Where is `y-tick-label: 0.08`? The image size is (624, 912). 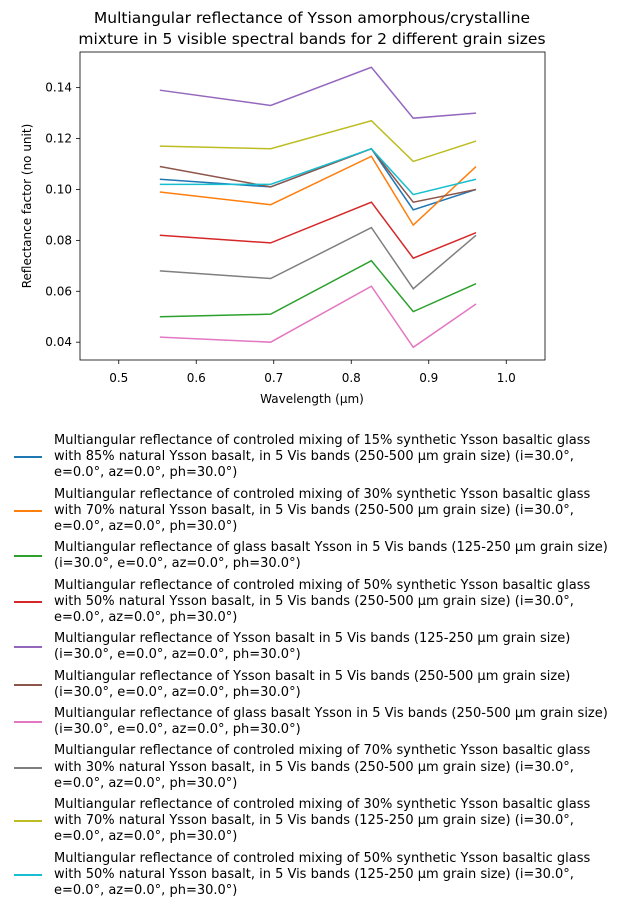
y-tick-label: 0.08 is located at coordinates (58, 240).